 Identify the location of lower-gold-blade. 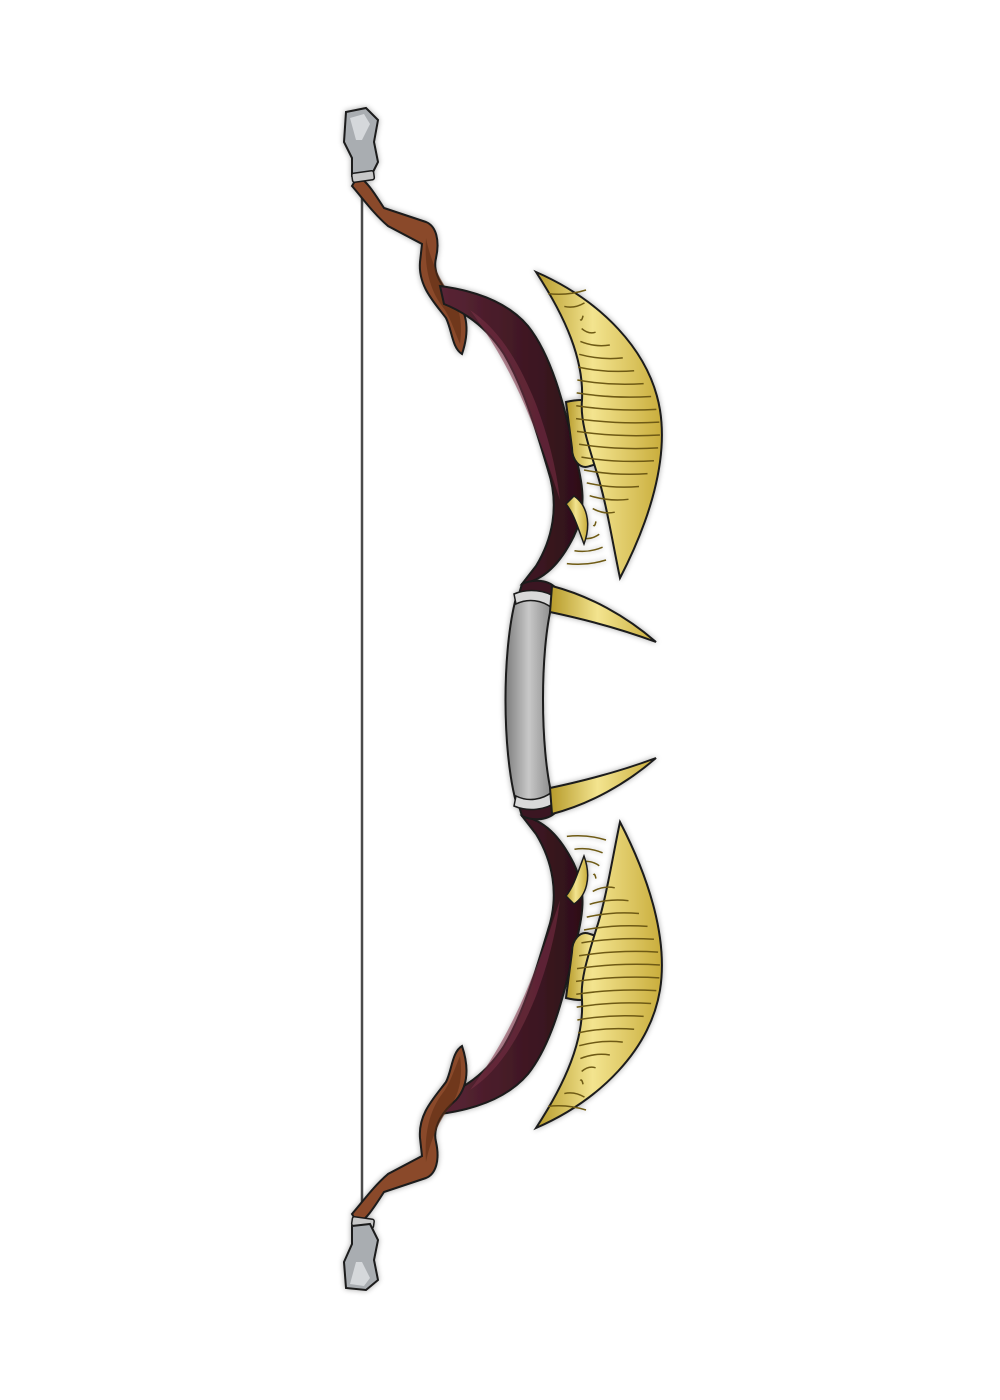
(598, 975).